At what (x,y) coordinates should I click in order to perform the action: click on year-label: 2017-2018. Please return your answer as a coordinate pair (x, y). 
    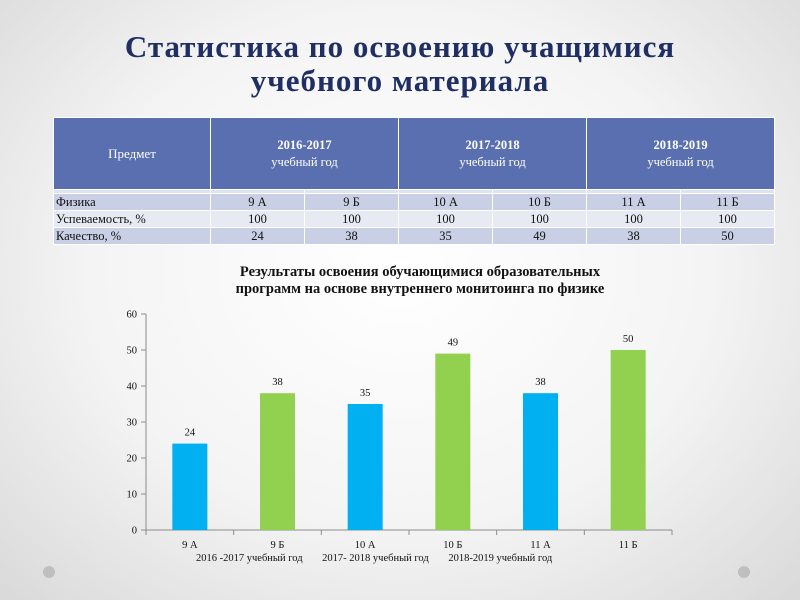
    Looking at the image, I should click on (492, 144).